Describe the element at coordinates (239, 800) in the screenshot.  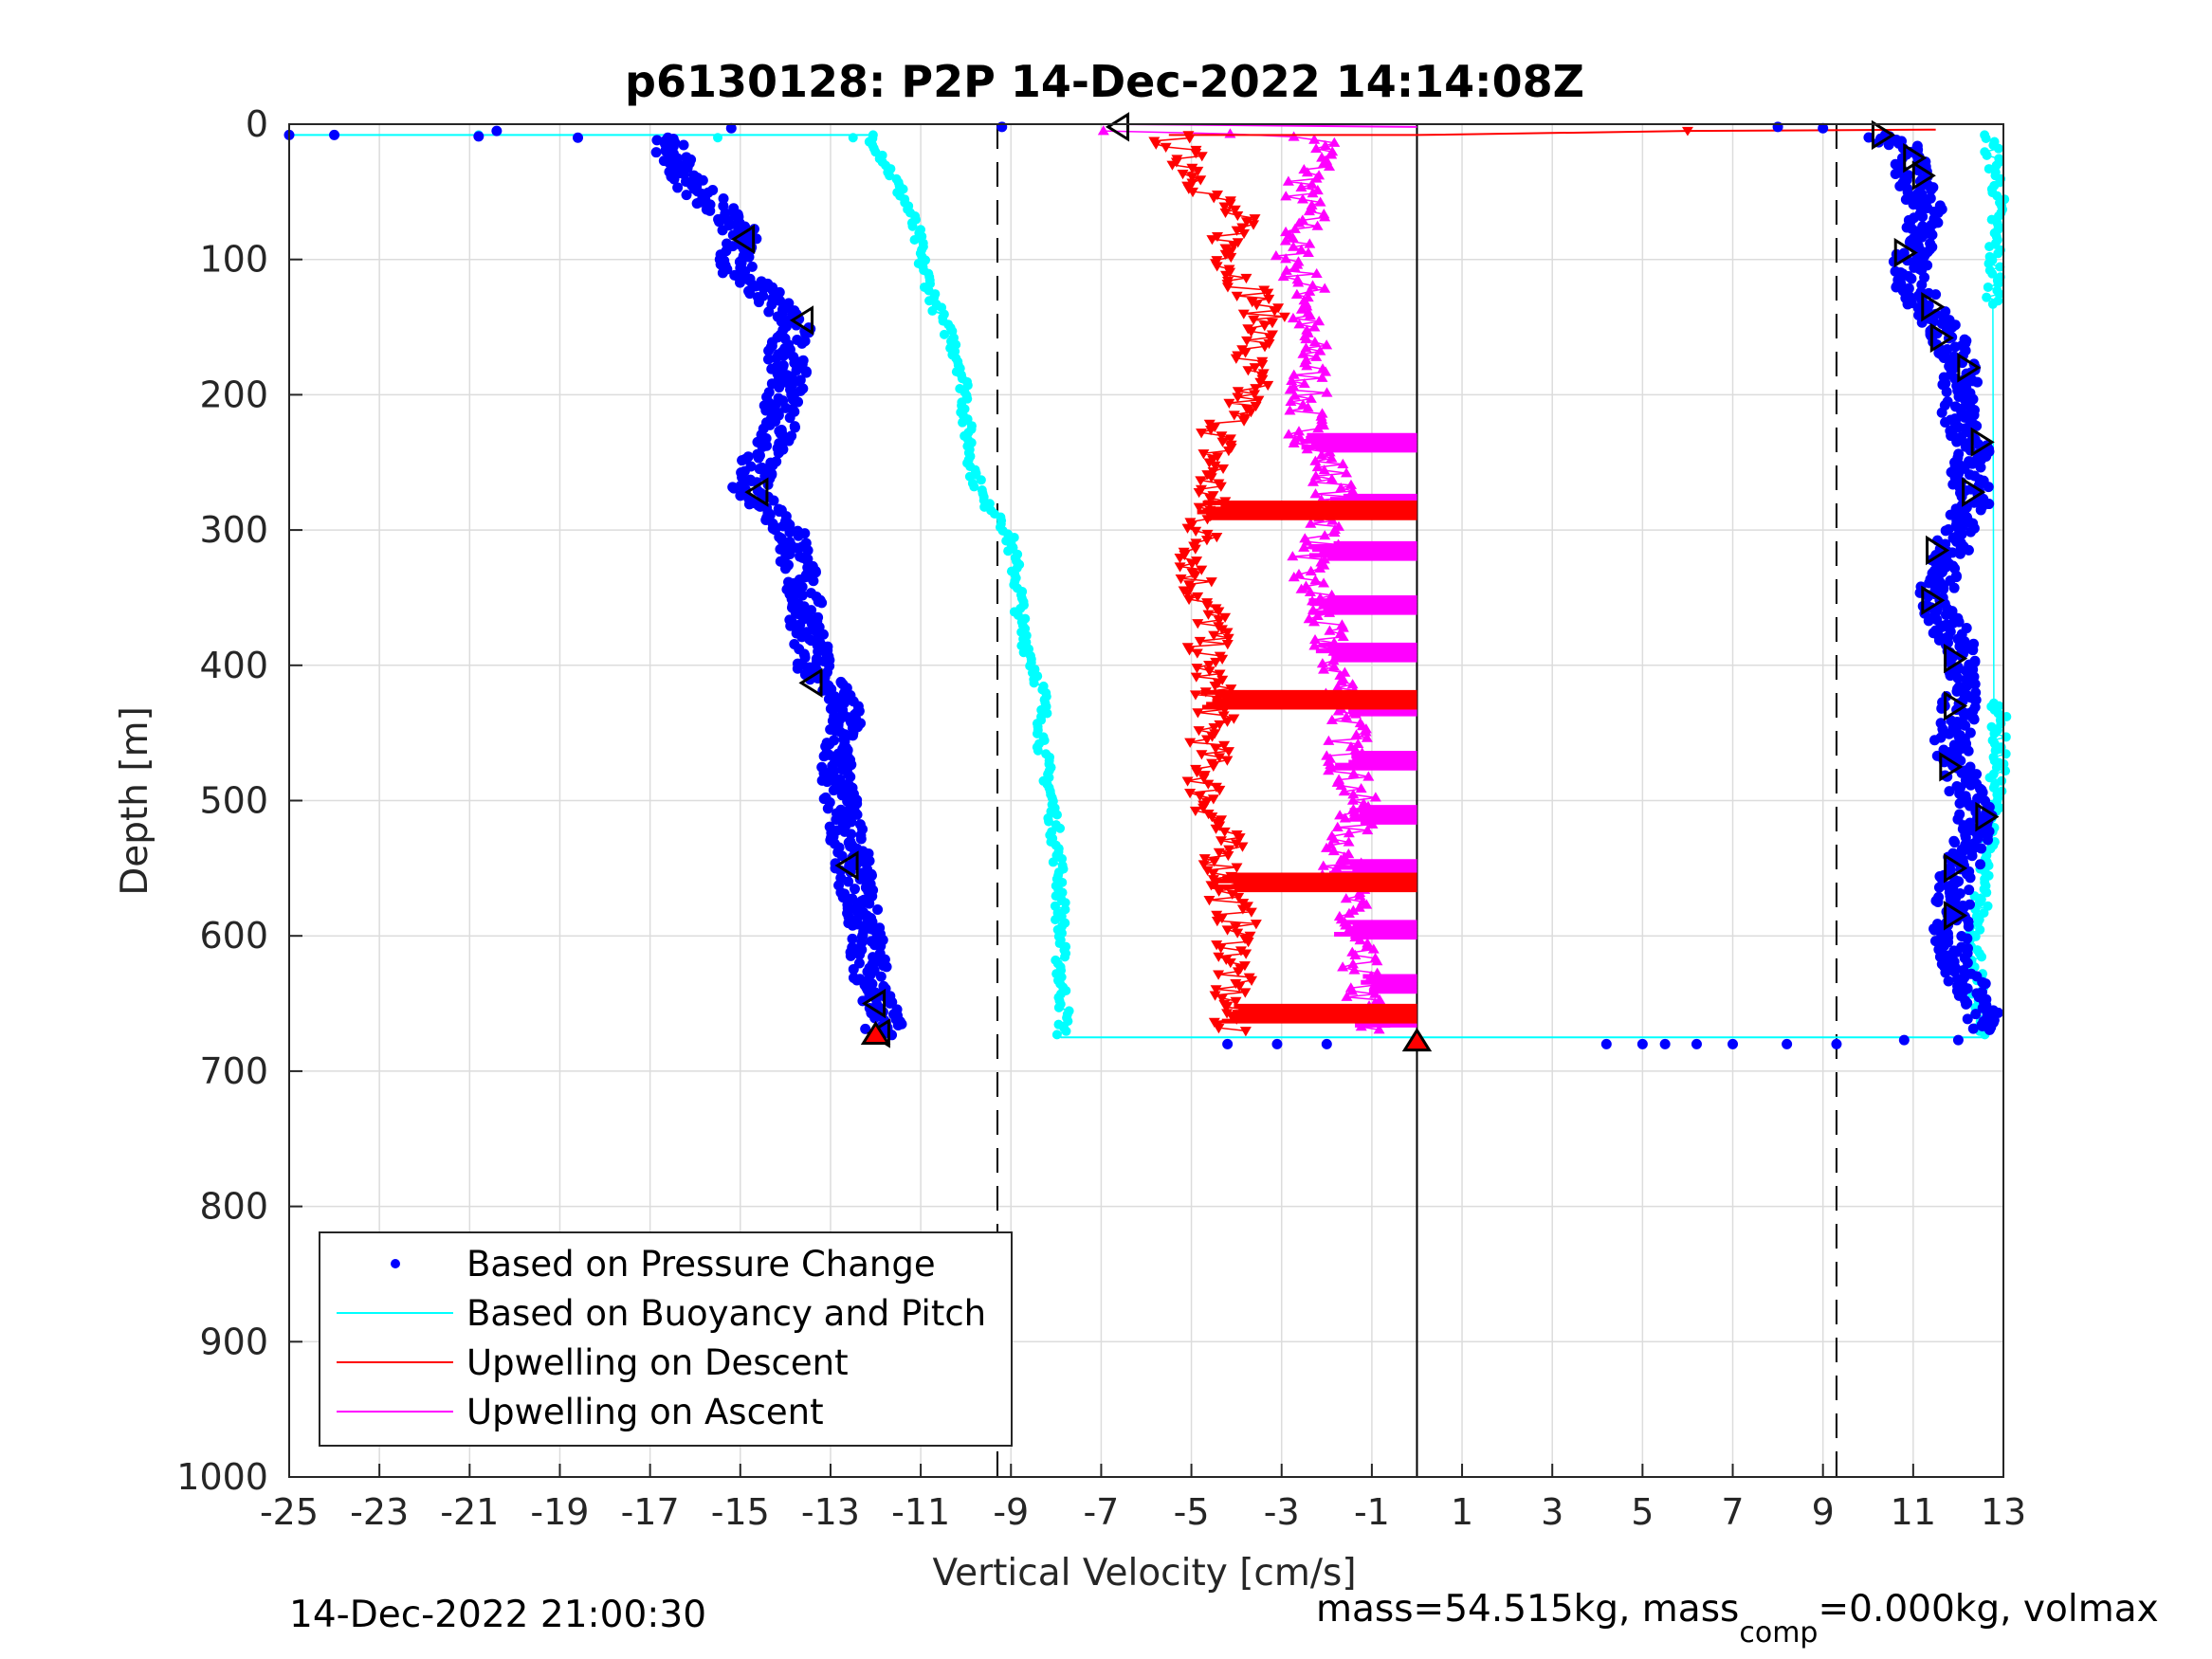
I see `y-axis-ticks: 0 100 200 300 400 500 600 700 800 900 1000` at that location.